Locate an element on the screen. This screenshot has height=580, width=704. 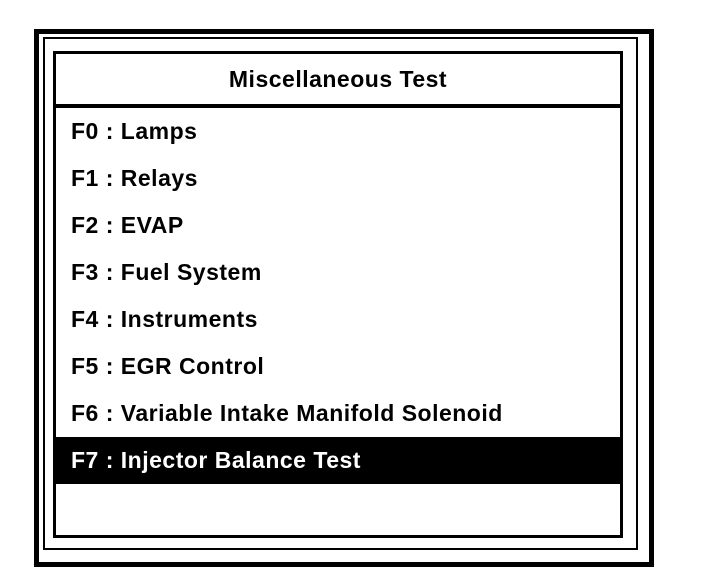
menu-item-f5-egr-control: F5 : EGR Control is located at coordinates (168, 366).